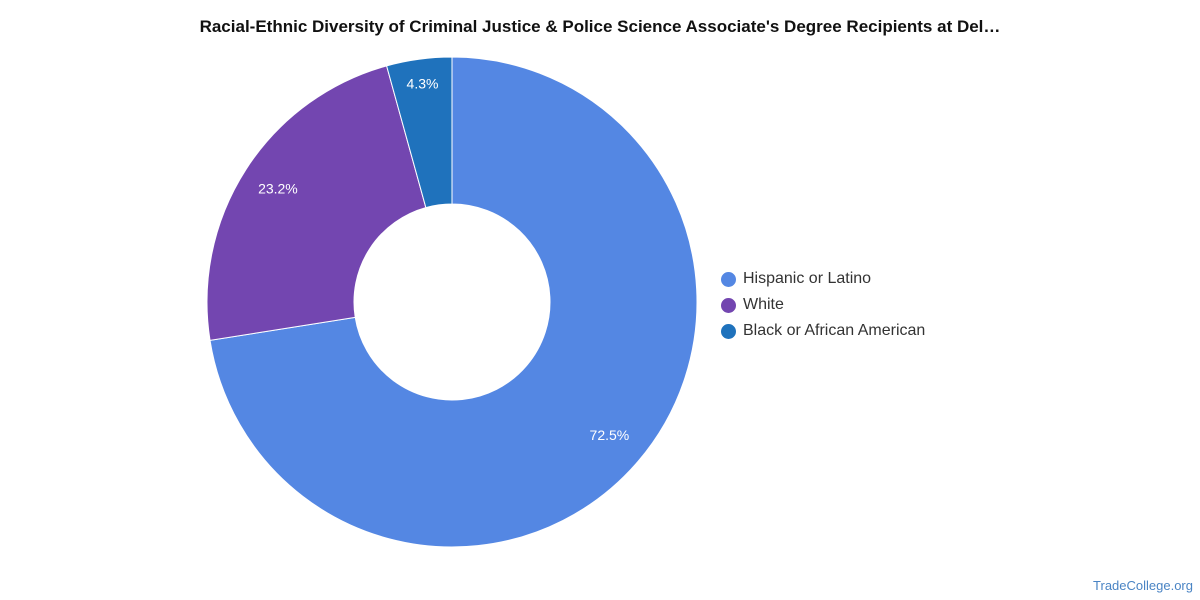 The width and height of the screenshot is (1200, 600). What do you see at coordinates (423, 84) in the screenshot?
I see `slice-label-black-or-african-american: 4.3%` at bounding box center [423, 84].